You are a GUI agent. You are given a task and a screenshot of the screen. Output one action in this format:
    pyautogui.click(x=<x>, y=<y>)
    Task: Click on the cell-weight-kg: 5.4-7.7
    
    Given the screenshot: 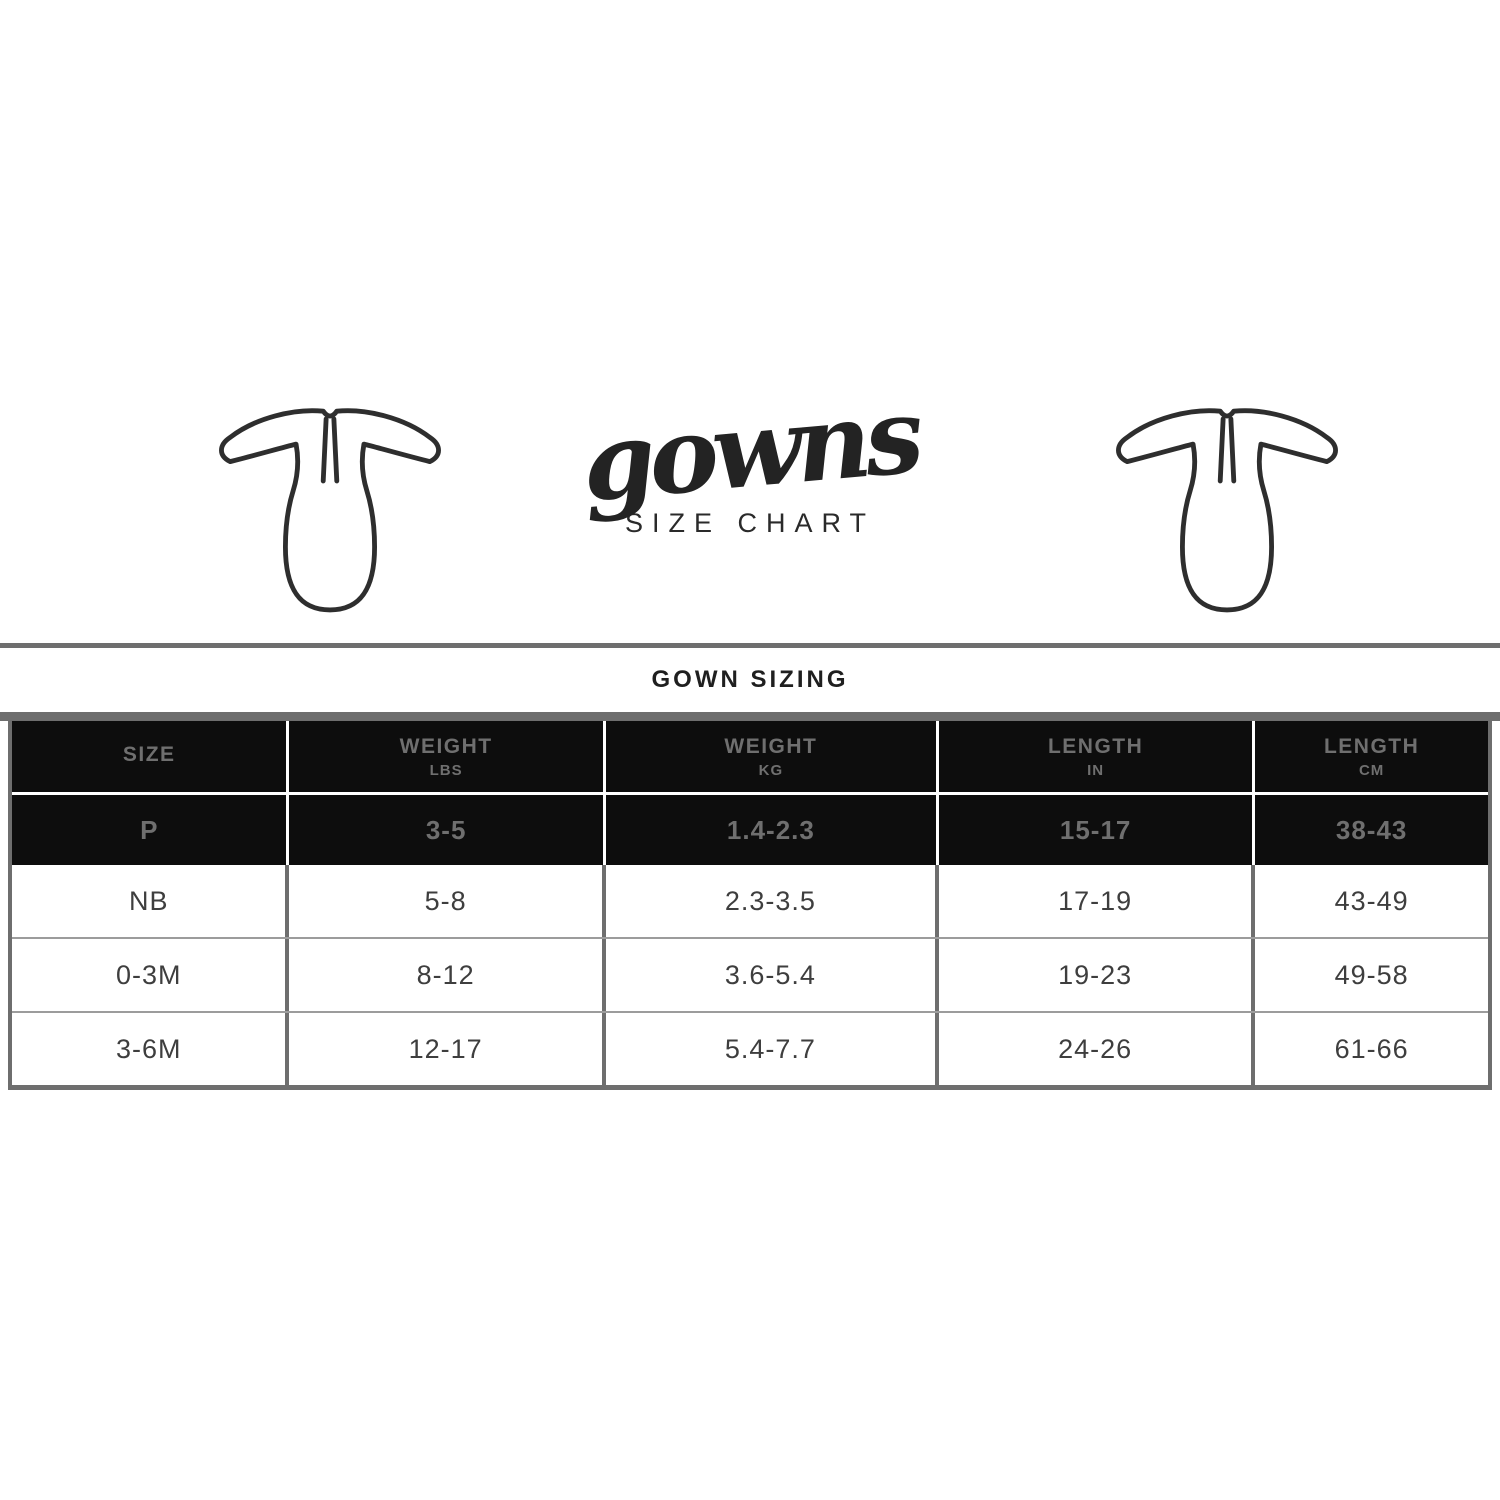 What is the action you would take?
    pyautogui.click(x=772, y=1049)
    